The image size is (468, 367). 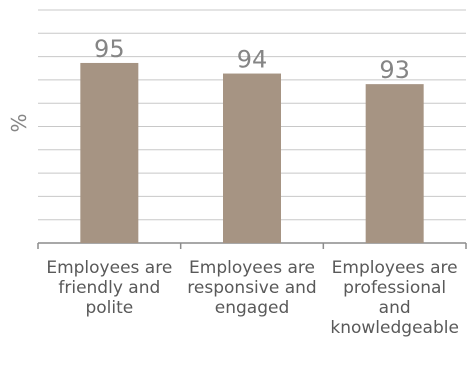 I want to click on data-label: 95, so click(x=109, y=49).